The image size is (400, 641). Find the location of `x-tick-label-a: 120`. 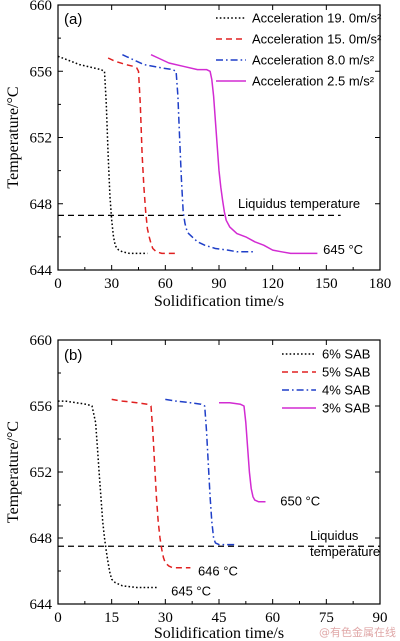

x-tick-label-a: 120 is located at coordinates (272, 284).